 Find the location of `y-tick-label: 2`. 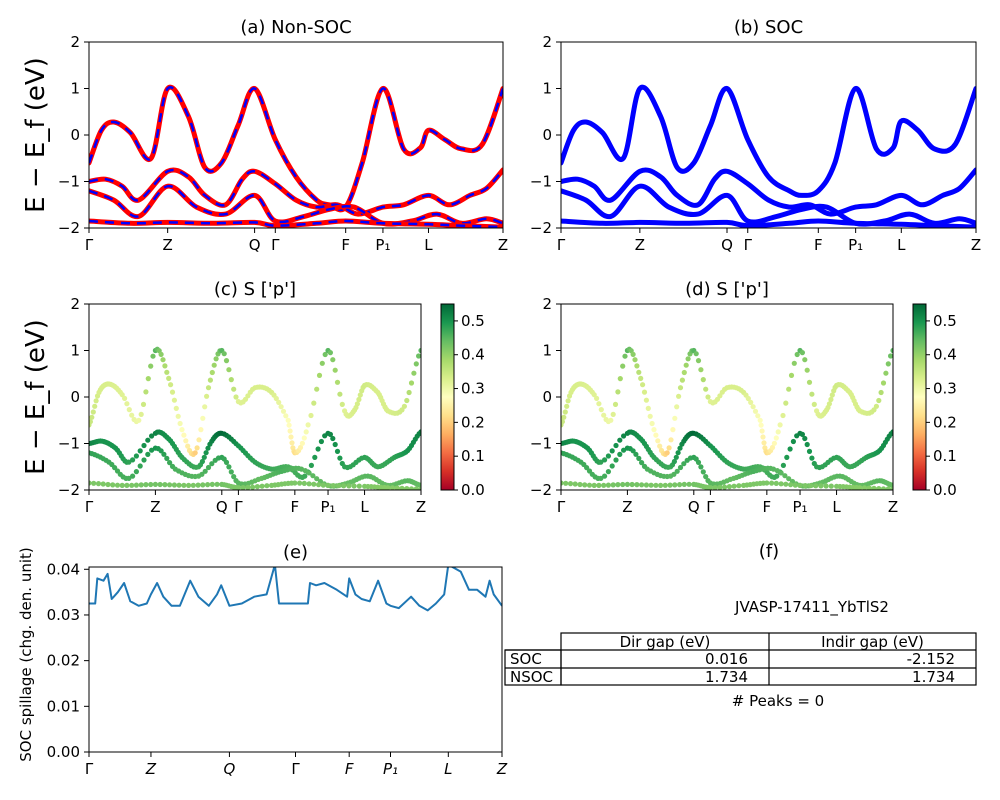

y-tick-label: 2 is located at coordinates (75, 42).